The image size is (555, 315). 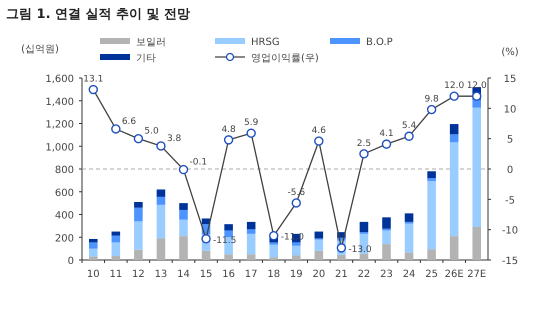 What do you see at coordinates (64, 238) in the screenshot?
I see `y-tick-label: 200` at bounding box center [64, 238].